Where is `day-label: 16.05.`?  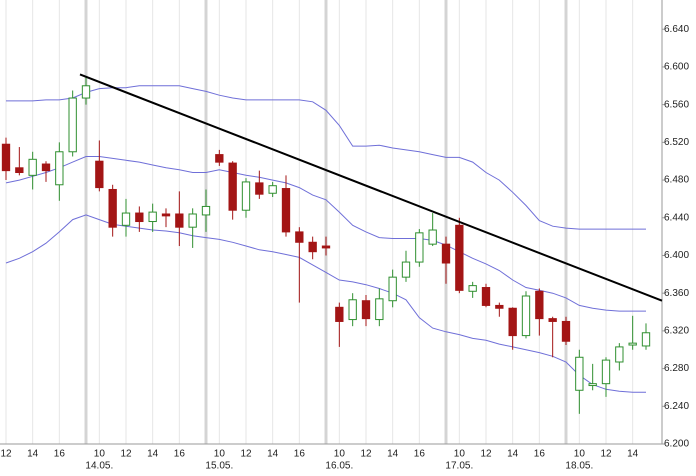
day-label: 16.05. is located at coordinates (339, 466).